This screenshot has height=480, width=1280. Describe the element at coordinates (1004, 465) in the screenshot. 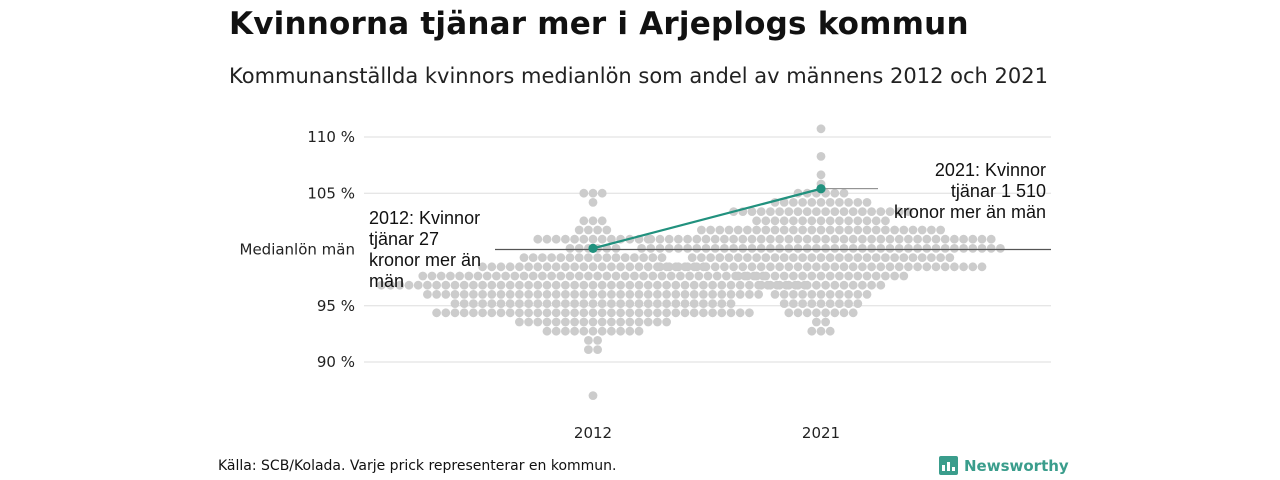

I see `brand-logo: Newsworthy` at that location.